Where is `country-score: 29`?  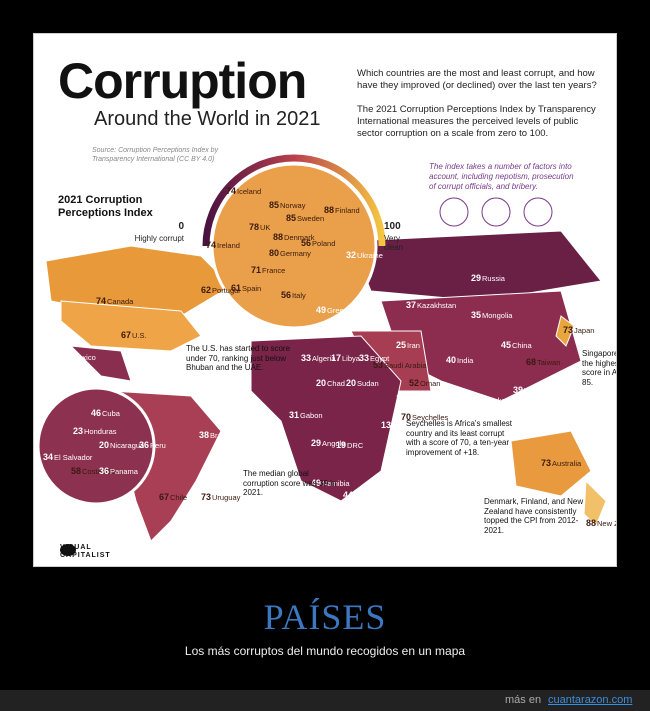
country-score: 29 is located at coordinates (316, 443).